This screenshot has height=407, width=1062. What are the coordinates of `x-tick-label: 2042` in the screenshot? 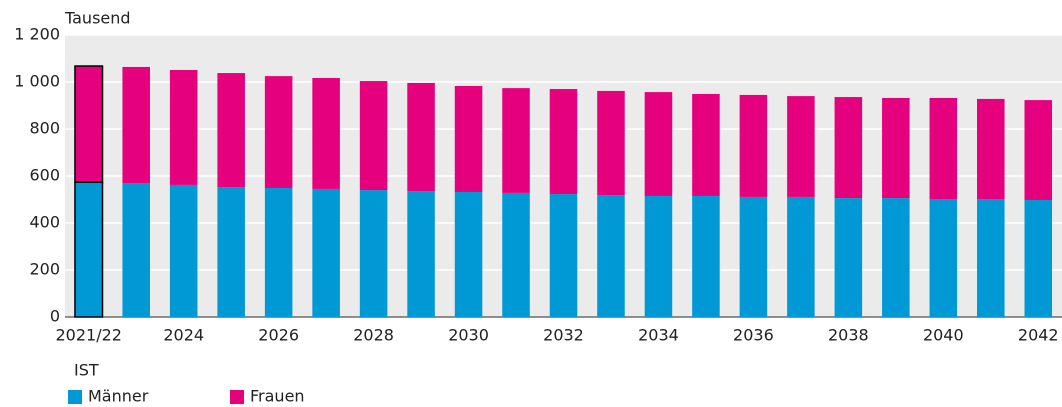 It's located at (1038, 335).